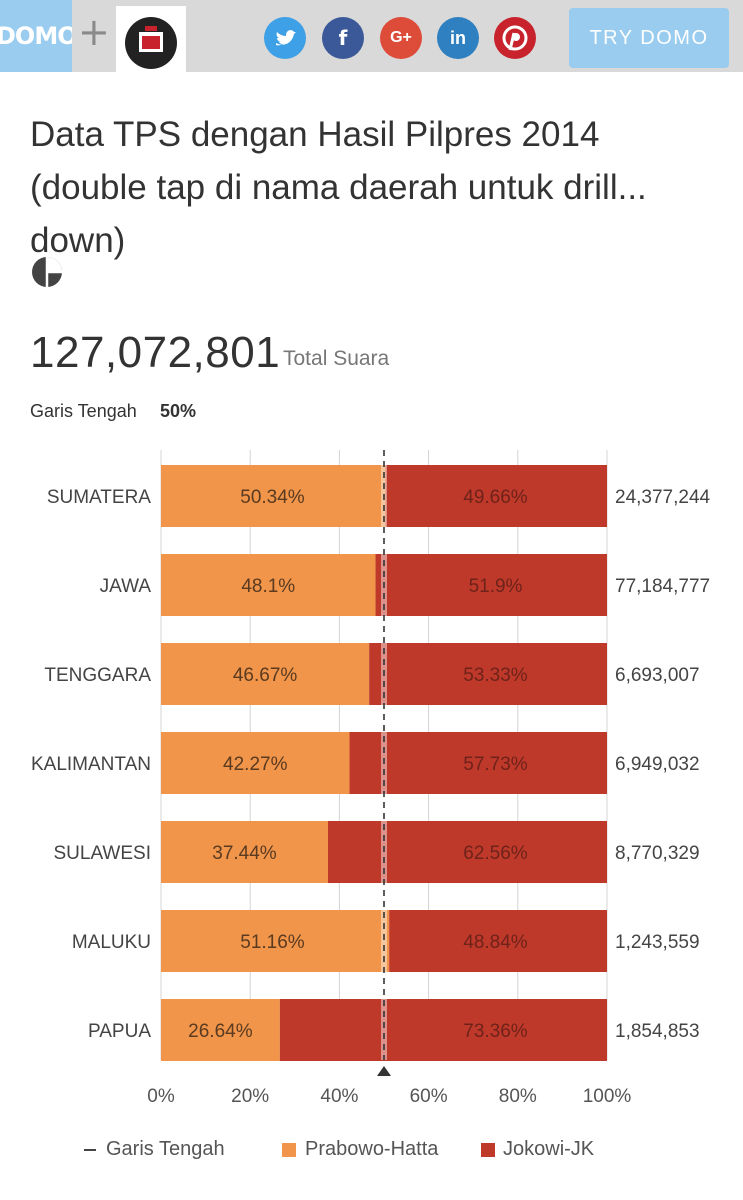 The width and height of the screenshot is (743, 1200). I want to click on x-tick-label: 0%, so click(161, 1096).